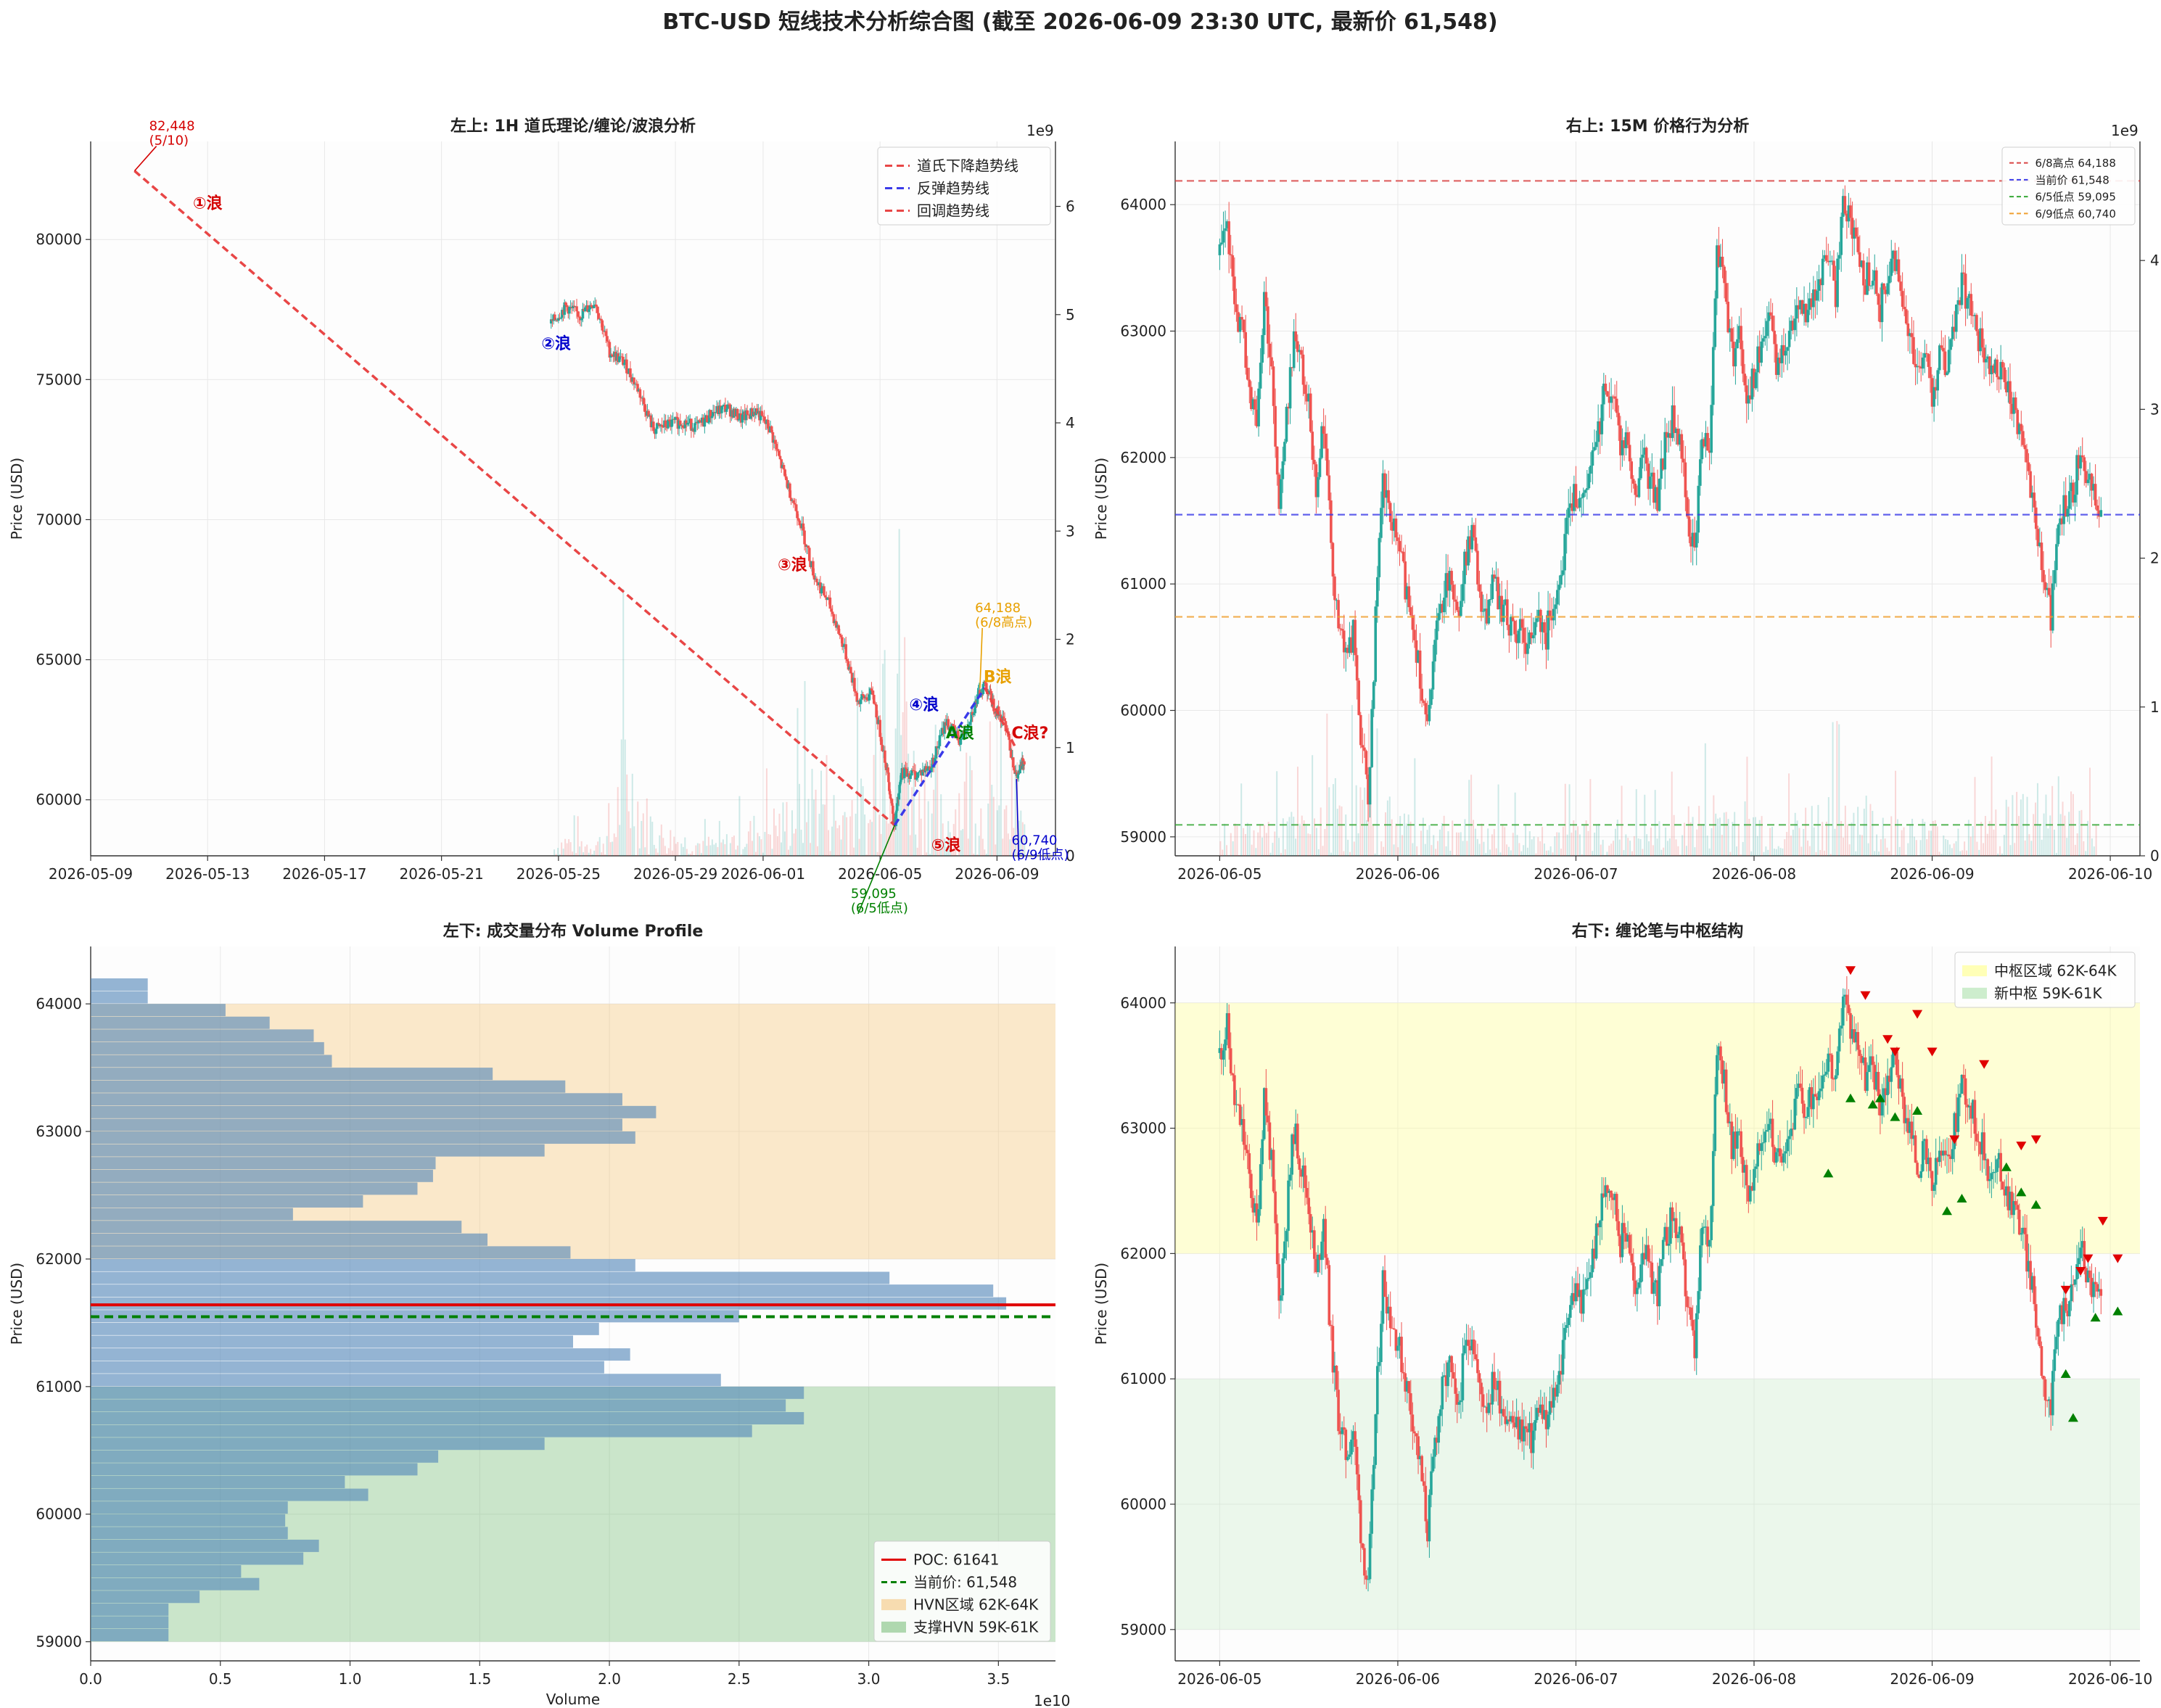  Describe the element at coordinates (1143, 584) in the screenshot. I see `y-tick-label: 61000` at that location.